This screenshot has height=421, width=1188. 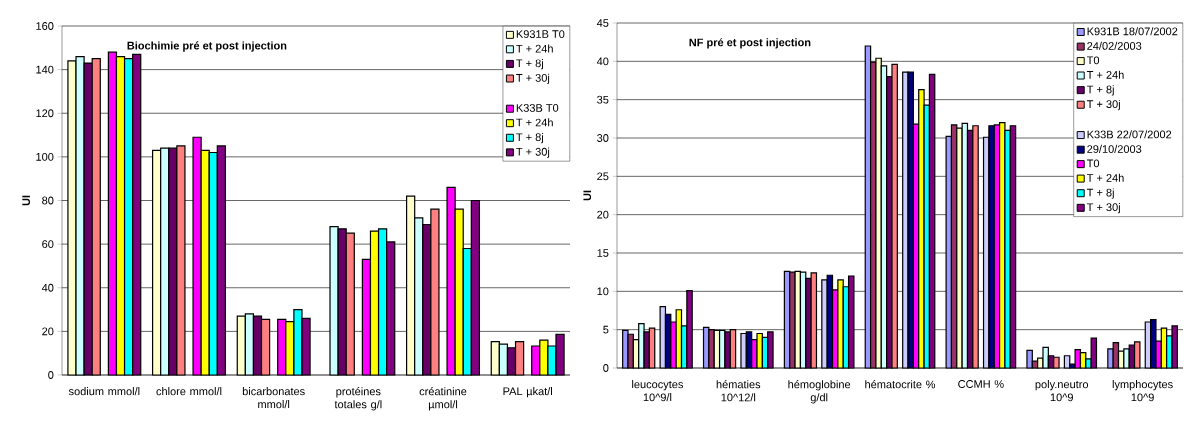 What do you see at coordinates (1062, 391) in the screenshot?
I see `x-tick-label: poly.neutro 10^9` at bounding box center [1062, 391].